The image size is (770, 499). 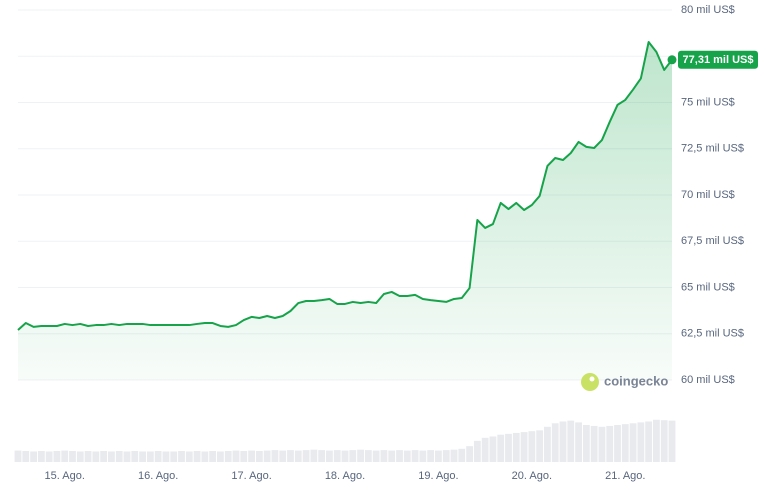 What do you see at coordinates (251, 476) in the screenshot?
I see `x-tick-label: 17. Ago.` at bounding box center [251, 476].